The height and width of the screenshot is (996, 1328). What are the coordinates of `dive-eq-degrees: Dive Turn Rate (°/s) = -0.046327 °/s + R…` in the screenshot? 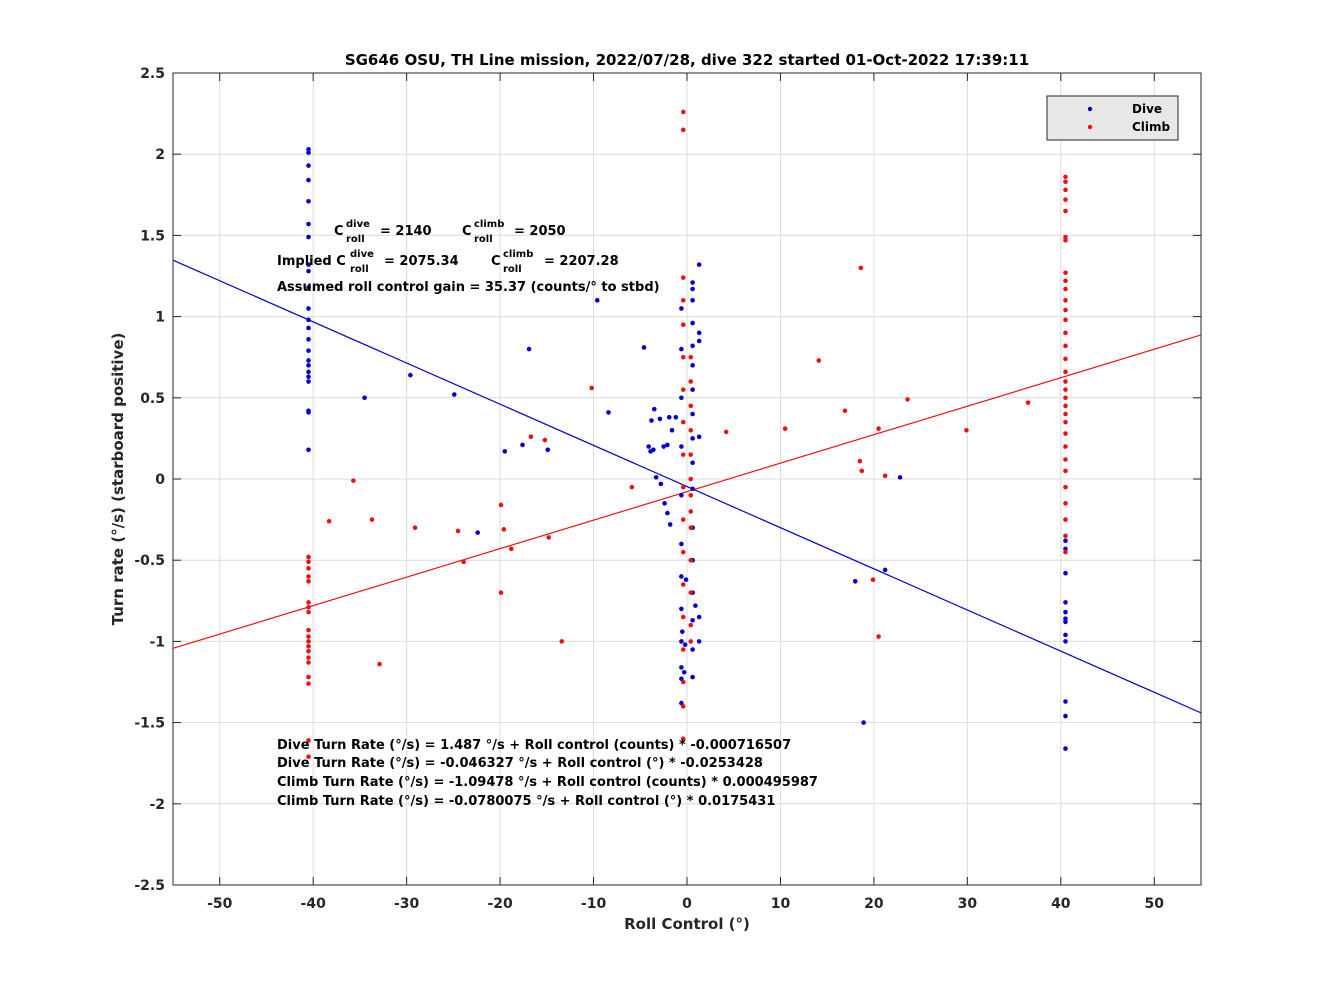 It's located at (520, 763).